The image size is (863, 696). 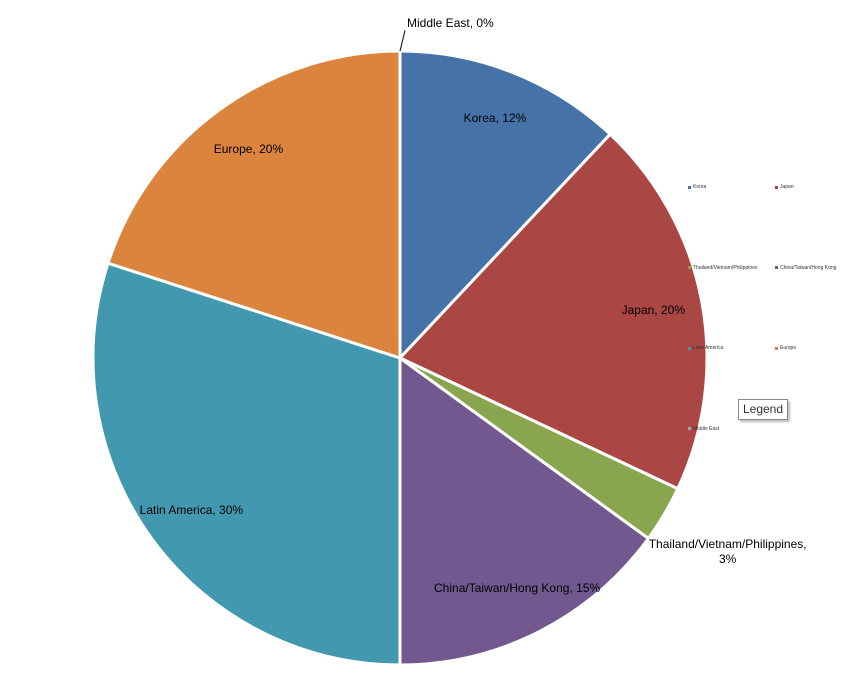 What do you see at coordinates (495, 118) in the screenshot?
I see `data-label: Korea, 12%` at bounding box center [495, 118].